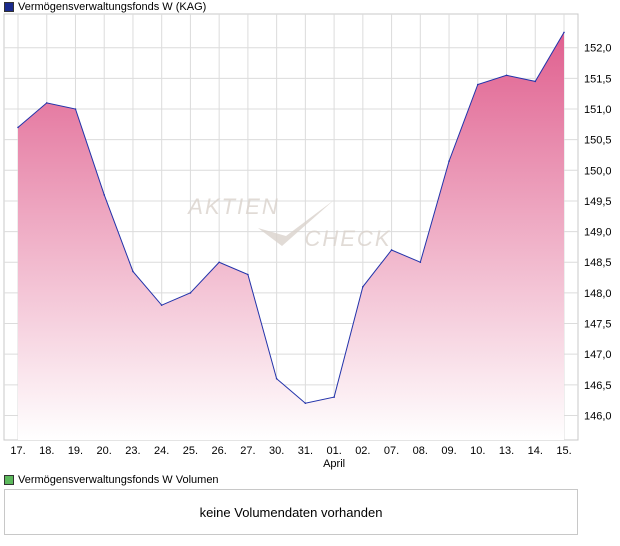 This screenshot has height=546, width=620. I want to click on x-tick-label: 10., so click(477, 451).